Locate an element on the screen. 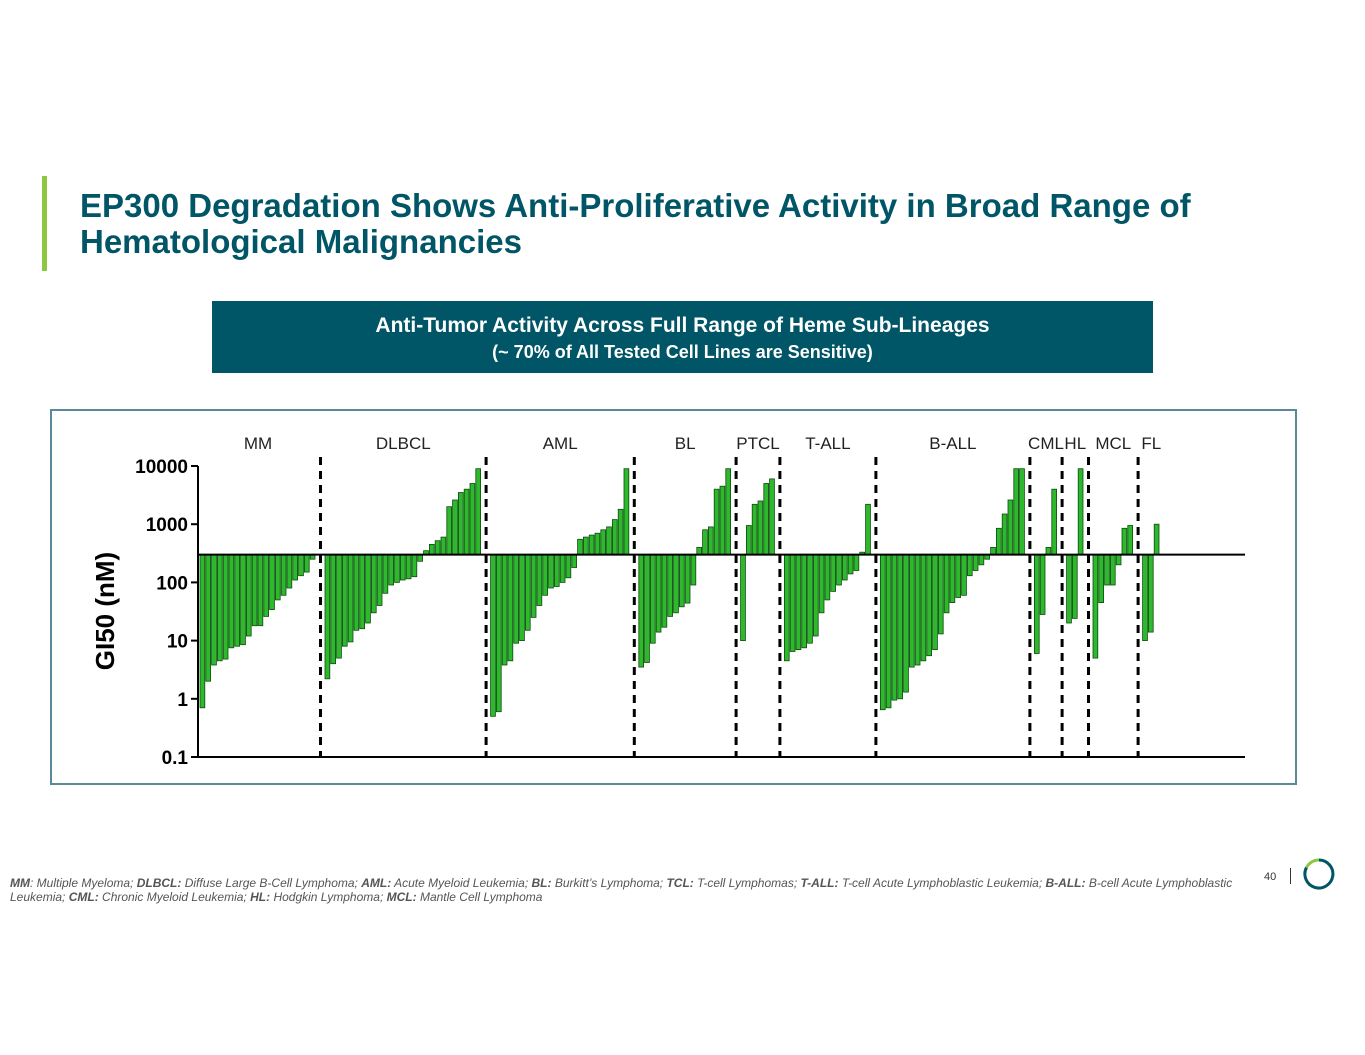 The height and width of the screenshot is (1055, 1365). group-label-mm: MM is located at coordinates (258, 443).